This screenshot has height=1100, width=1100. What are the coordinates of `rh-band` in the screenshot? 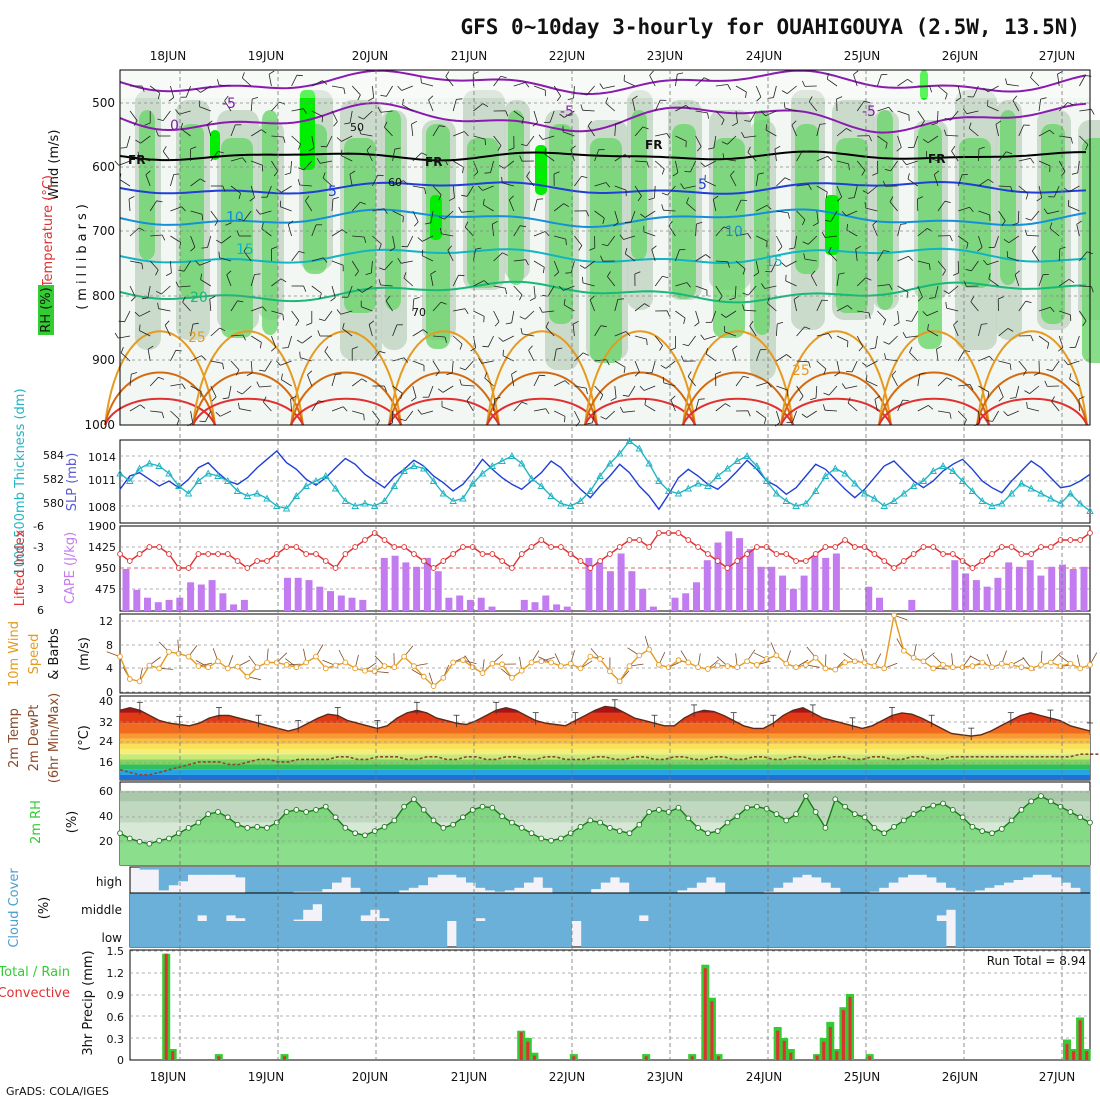 It's located at (606, 250).